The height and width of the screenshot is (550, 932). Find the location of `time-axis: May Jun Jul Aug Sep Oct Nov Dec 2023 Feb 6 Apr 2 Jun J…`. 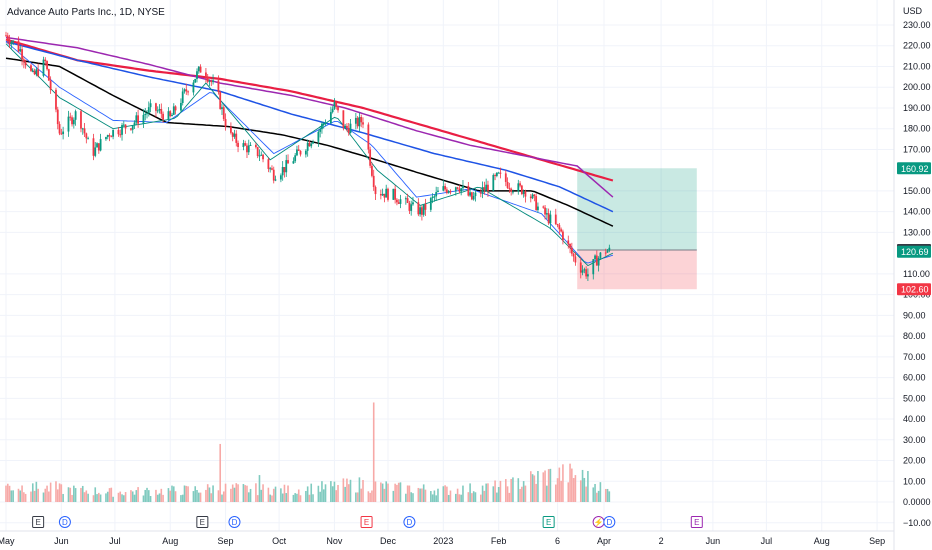

time-axis: May Jun Jul Aug Sep Oct Nov Dec 2023 Feb 6 Apr 2 Jun J… is located at coordinates (442, 541).